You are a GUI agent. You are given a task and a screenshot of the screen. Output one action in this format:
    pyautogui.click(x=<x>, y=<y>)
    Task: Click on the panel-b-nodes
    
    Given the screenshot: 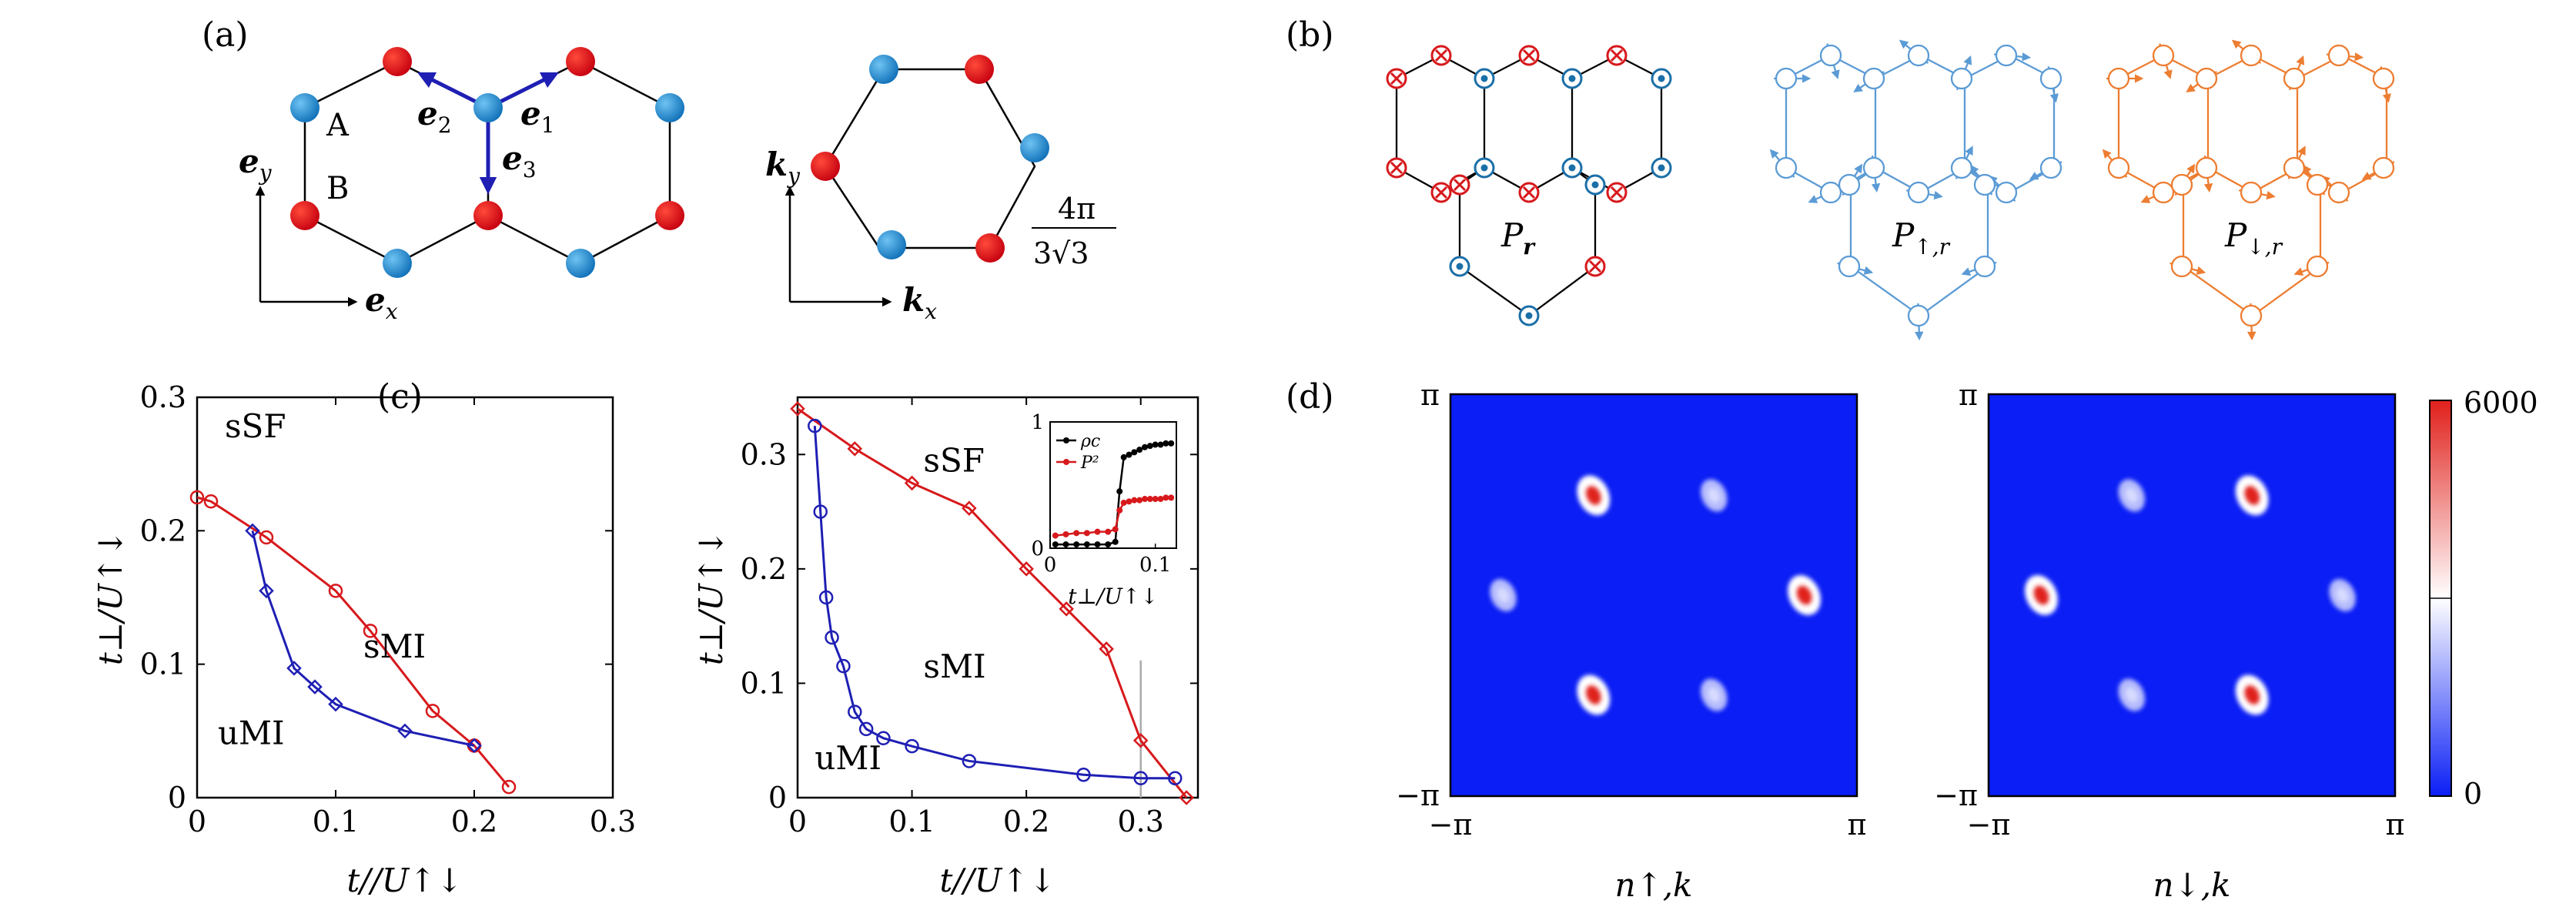 What is the action you would take?
    pyautogui.click(x=1891, y=190)
    